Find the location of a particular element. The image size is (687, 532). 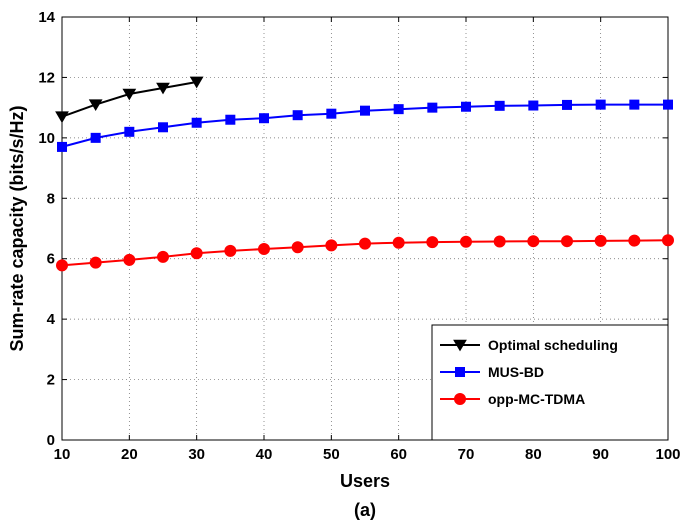

legend-item: opp-MC-TDMA is located at coordinates (512, 399).